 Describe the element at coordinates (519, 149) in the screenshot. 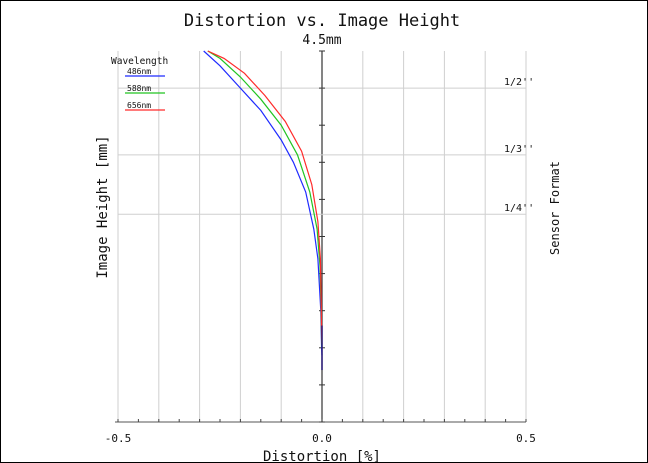

I see `sensor-format-label-2: 1/3''` at that location.